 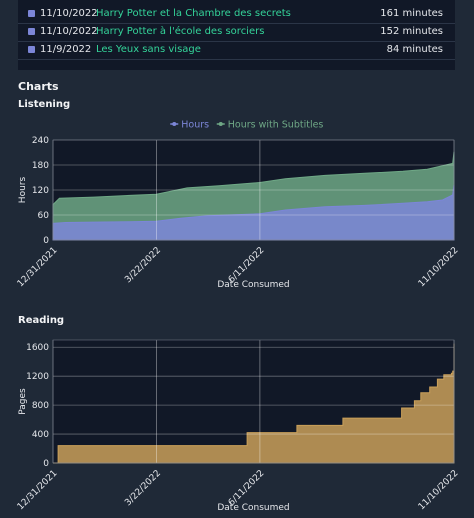 I want to click on row-title-link: Harry Potter et la Chambre des secrets, so click(x=193, y=13).